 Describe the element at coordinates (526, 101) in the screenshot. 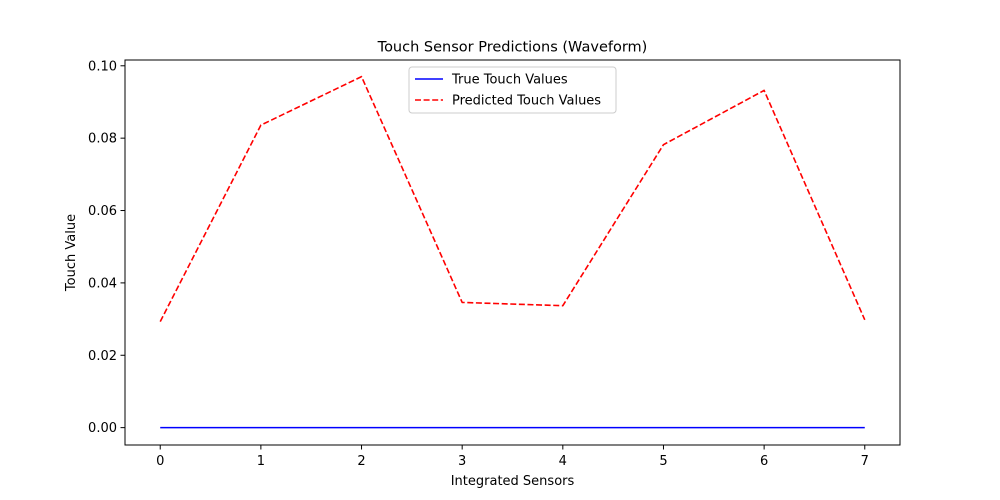

I see `legend-label: Predicted Touch Values` at that location.